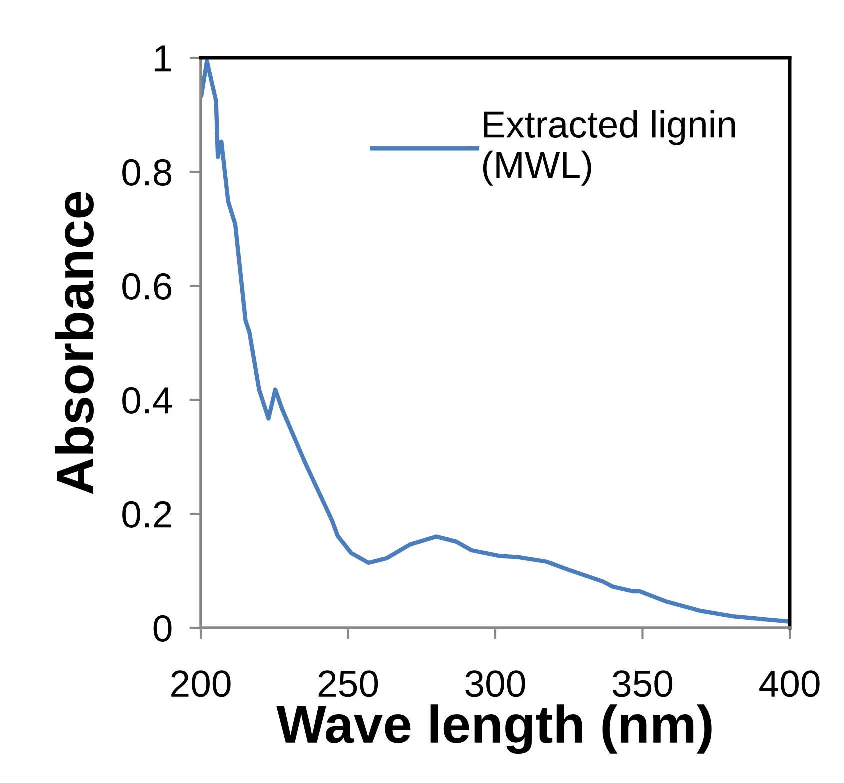 The width and height of the screenshot is (844, 783). I want to click on y-axis-title: Absorbance, so click(74, 343).